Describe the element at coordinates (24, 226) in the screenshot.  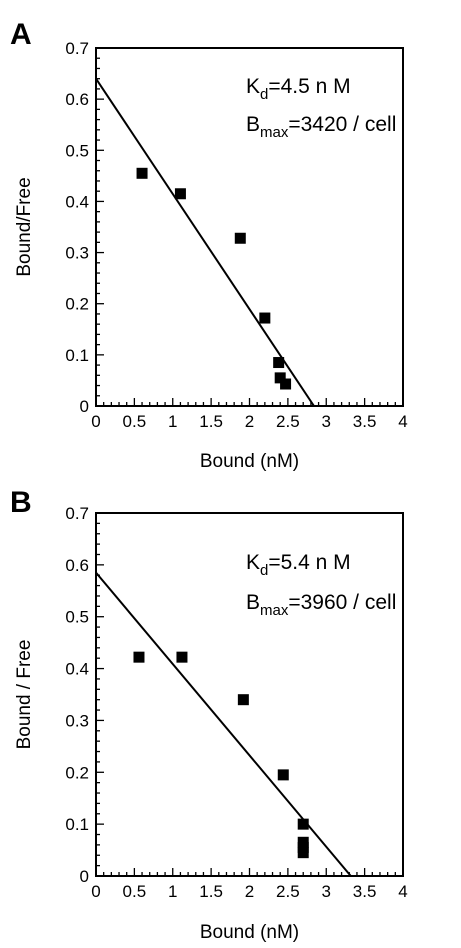
I see `y-axis-title: Bound/Free` at that location.